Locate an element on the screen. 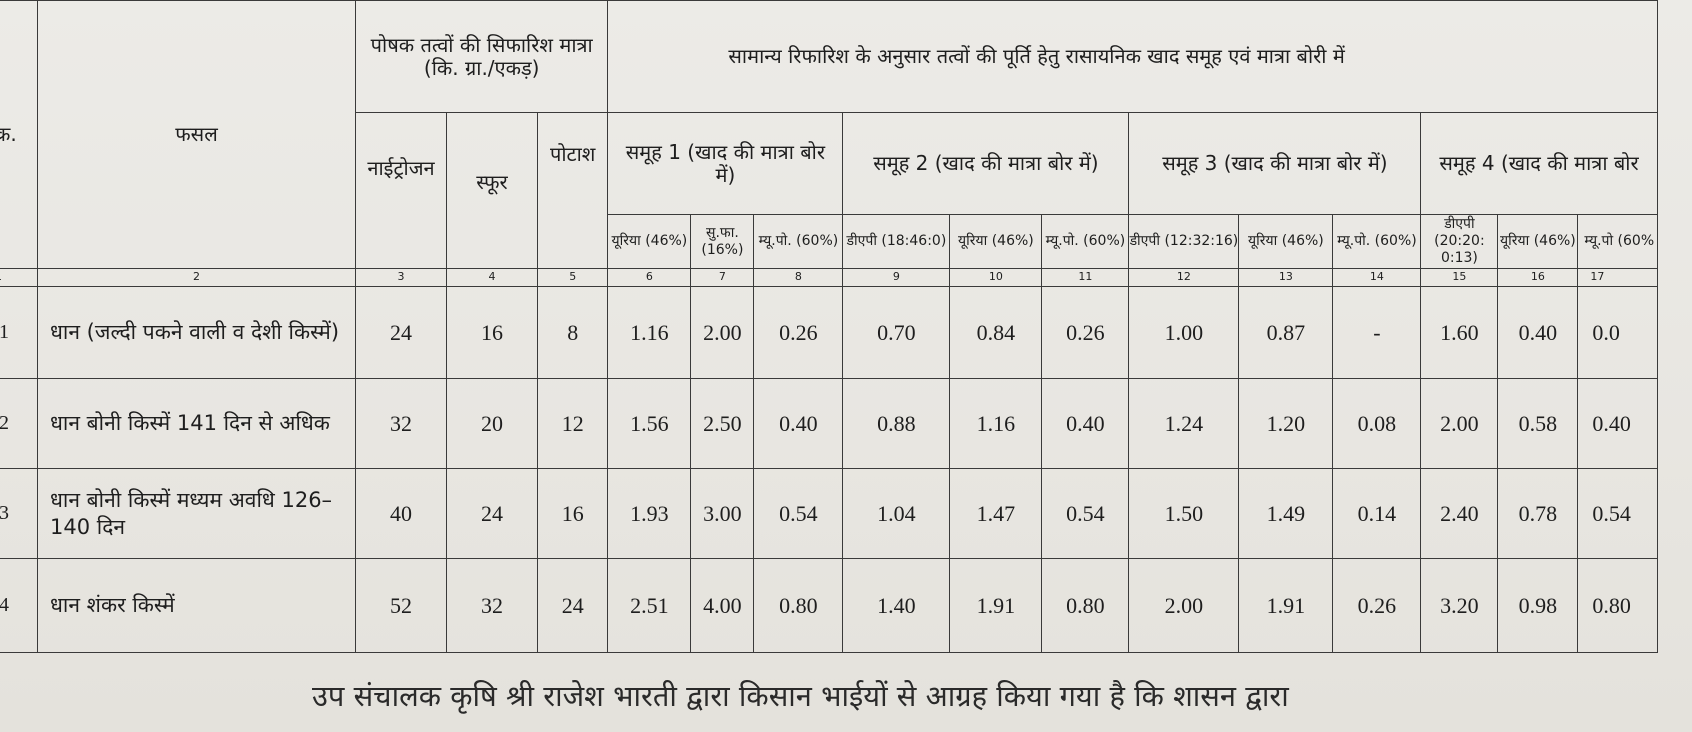 The height and width of the screenshot is (732, 1692). row-crop: धान शंकर किस्में is located at coordinates (196, 605).